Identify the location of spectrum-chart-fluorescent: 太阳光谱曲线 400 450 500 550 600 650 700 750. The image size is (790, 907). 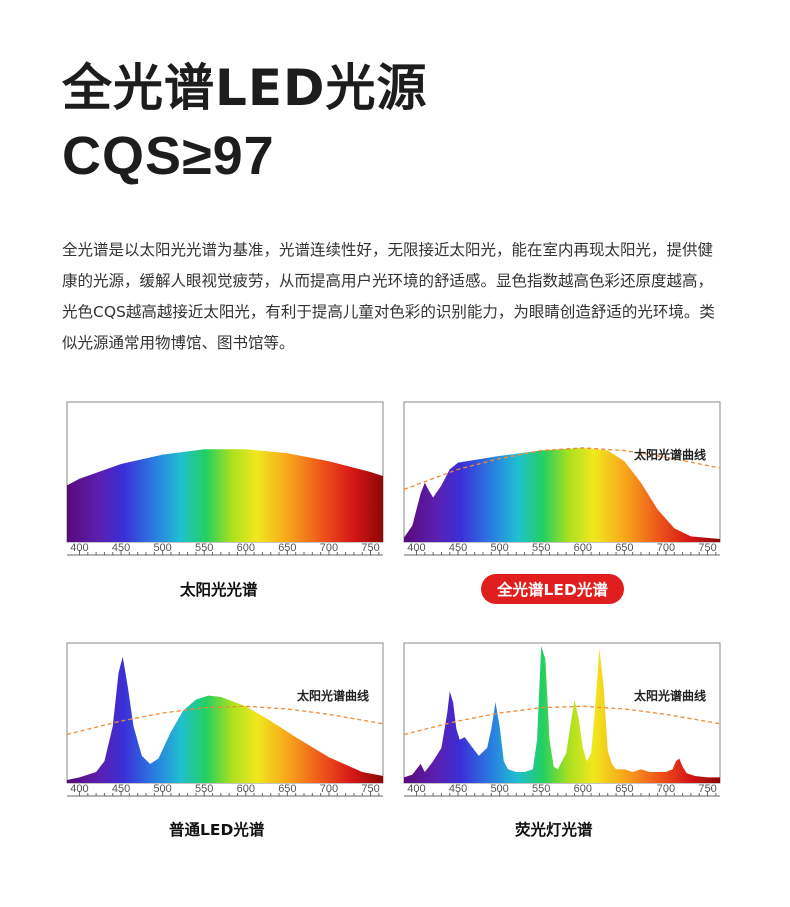
(562, 719).